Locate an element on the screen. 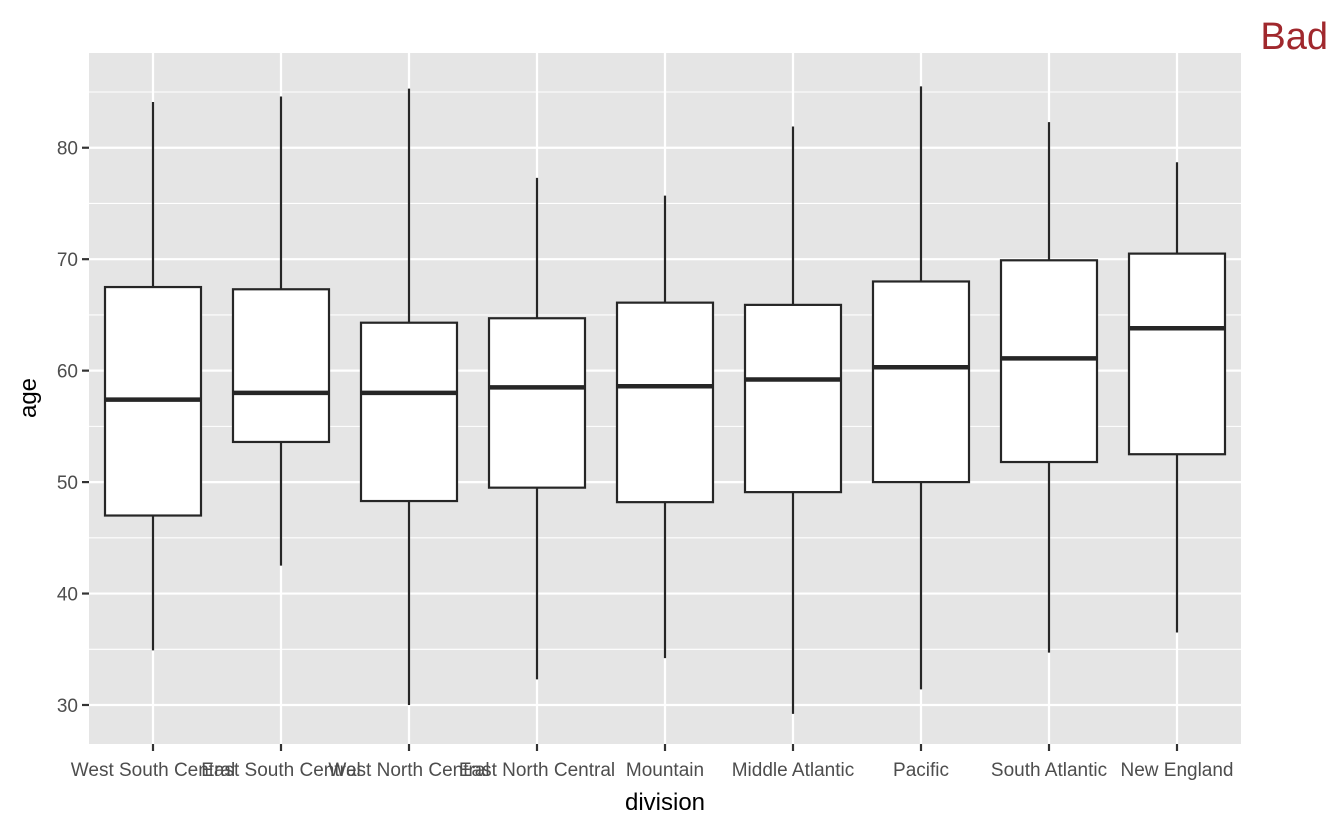  x-tick-label: Mountain is located at coordinates (665, 770).